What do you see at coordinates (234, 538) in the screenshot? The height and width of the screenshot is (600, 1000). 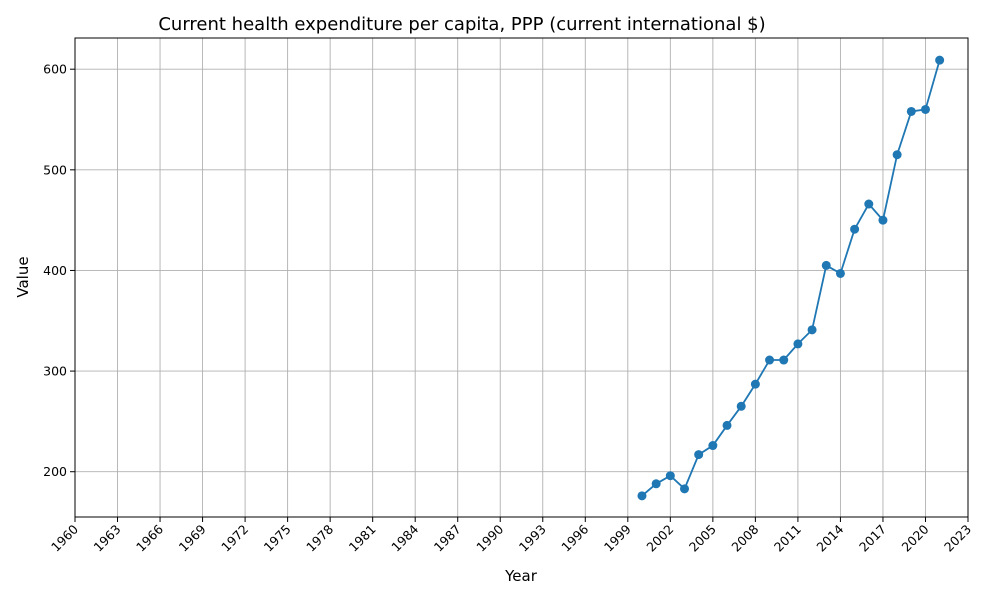 I see `x-tick-label: 1972` at bounding box center [234, 538].